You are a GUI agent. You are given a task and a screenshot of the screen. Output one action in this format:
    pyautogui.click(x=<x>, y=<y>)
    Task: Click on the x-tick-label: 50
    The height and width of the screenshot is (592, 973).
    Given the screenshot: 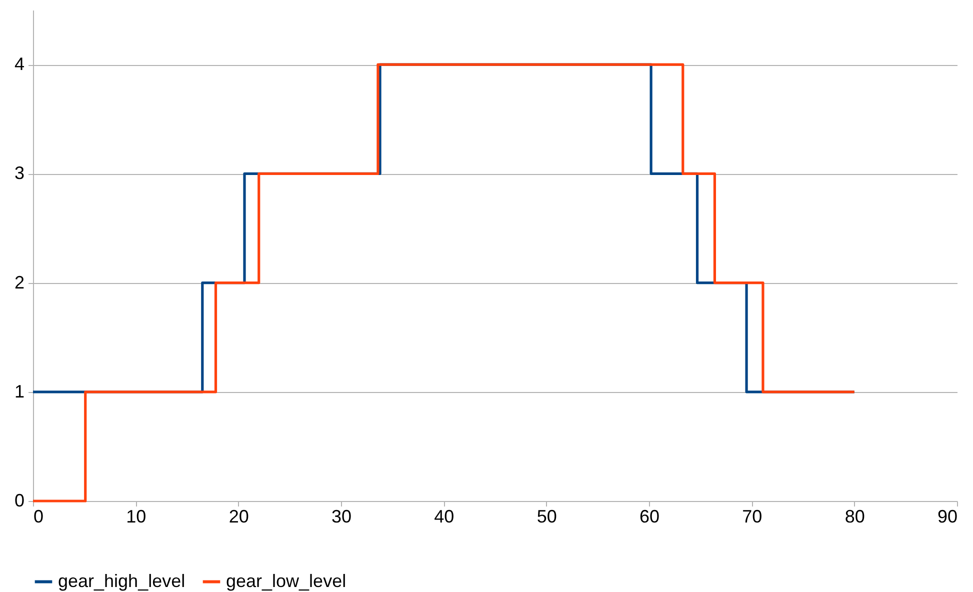 What is the action you would take?
    pyautogui.click(x=546, y=516)
    